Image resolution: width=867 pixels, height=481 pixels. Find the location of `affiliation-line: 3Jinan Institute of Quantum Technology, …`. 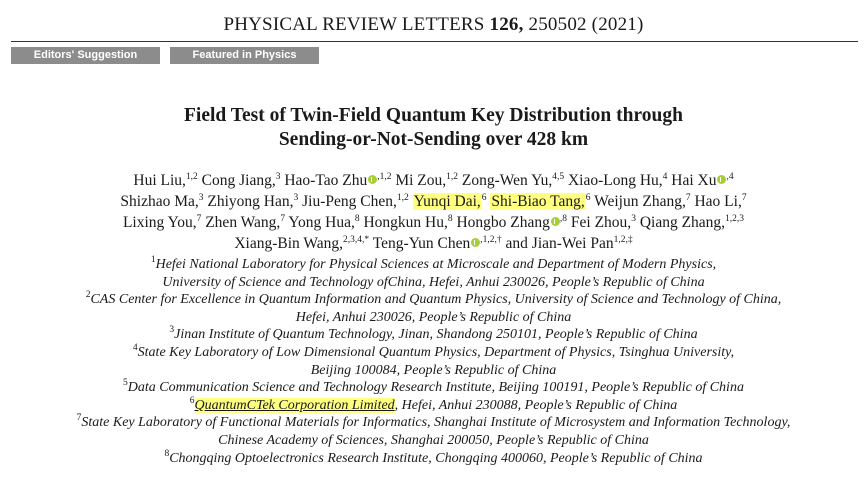

affiliation-line: 3Jinan Institute of Quantum Technology, … is located at coordinates (433, 335).